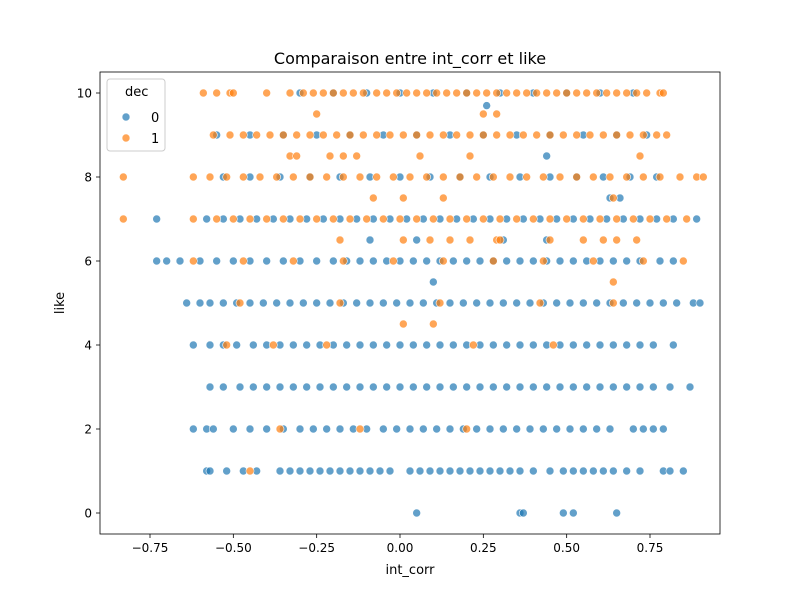  Describe the element at coordinates (650, 548) in the screenshot. I see `x-tick-label: 0.75` at that location.